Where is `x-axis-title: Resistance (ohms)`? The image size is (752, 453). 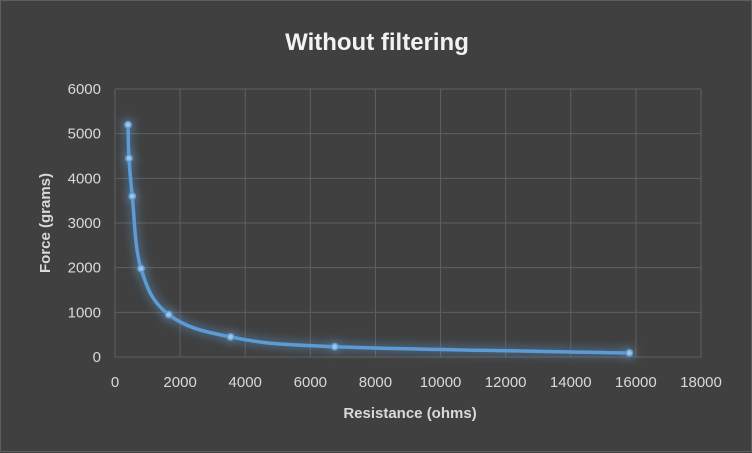 x-axis-title: Resistance (ohms) is located at coordinates (409, 413).